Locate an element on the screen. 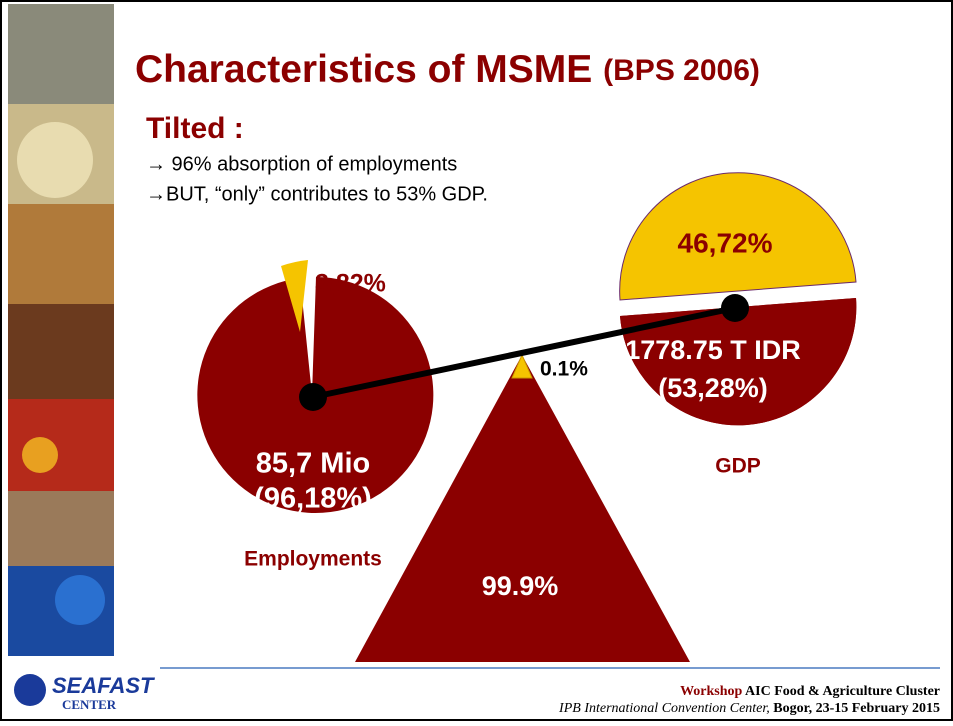 This screenshot has width=953, height=726. title: Characteristics of MSME (BPS 2006) is located at coordinates (447, 69).